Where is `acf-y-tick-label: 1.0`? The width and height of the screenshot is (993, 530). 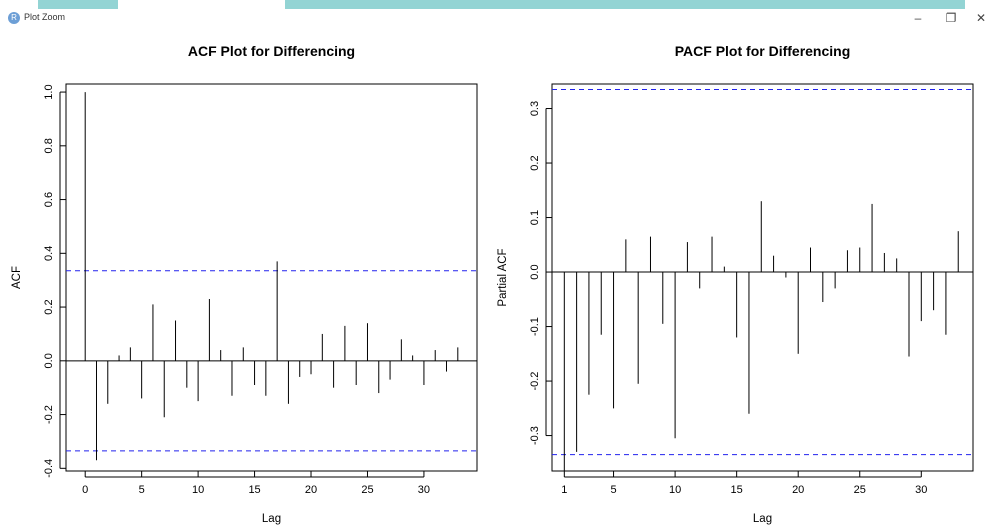
acf-y-tick-label: 1.0 is located at coordinates (49, 91).